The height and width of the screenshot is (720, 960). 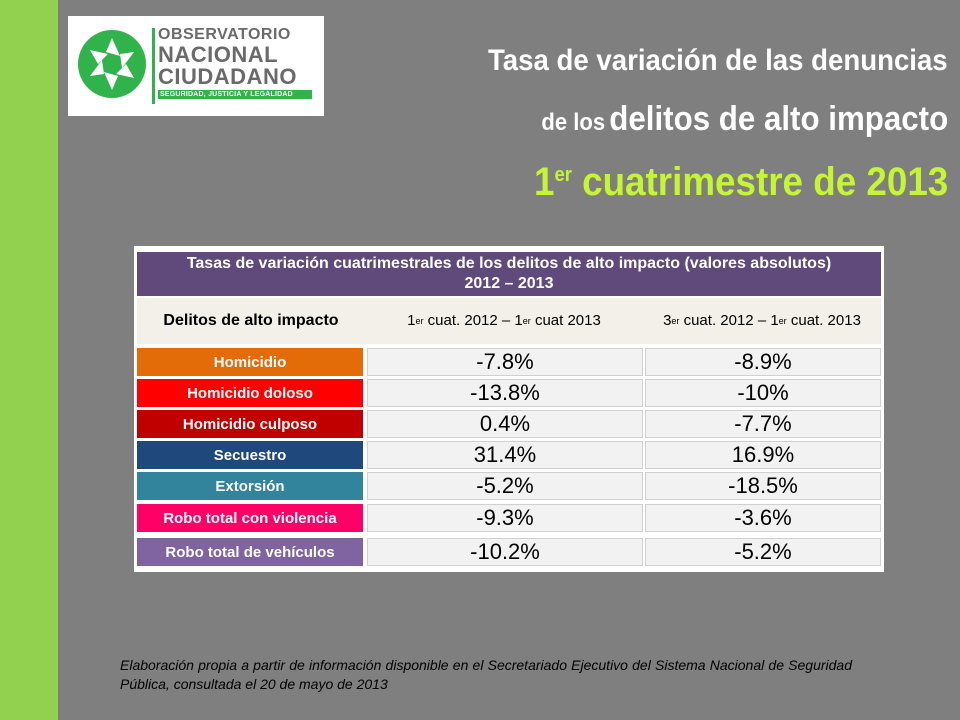 I want to click on value-period2: -5.2%, so click(x=763, y=552).